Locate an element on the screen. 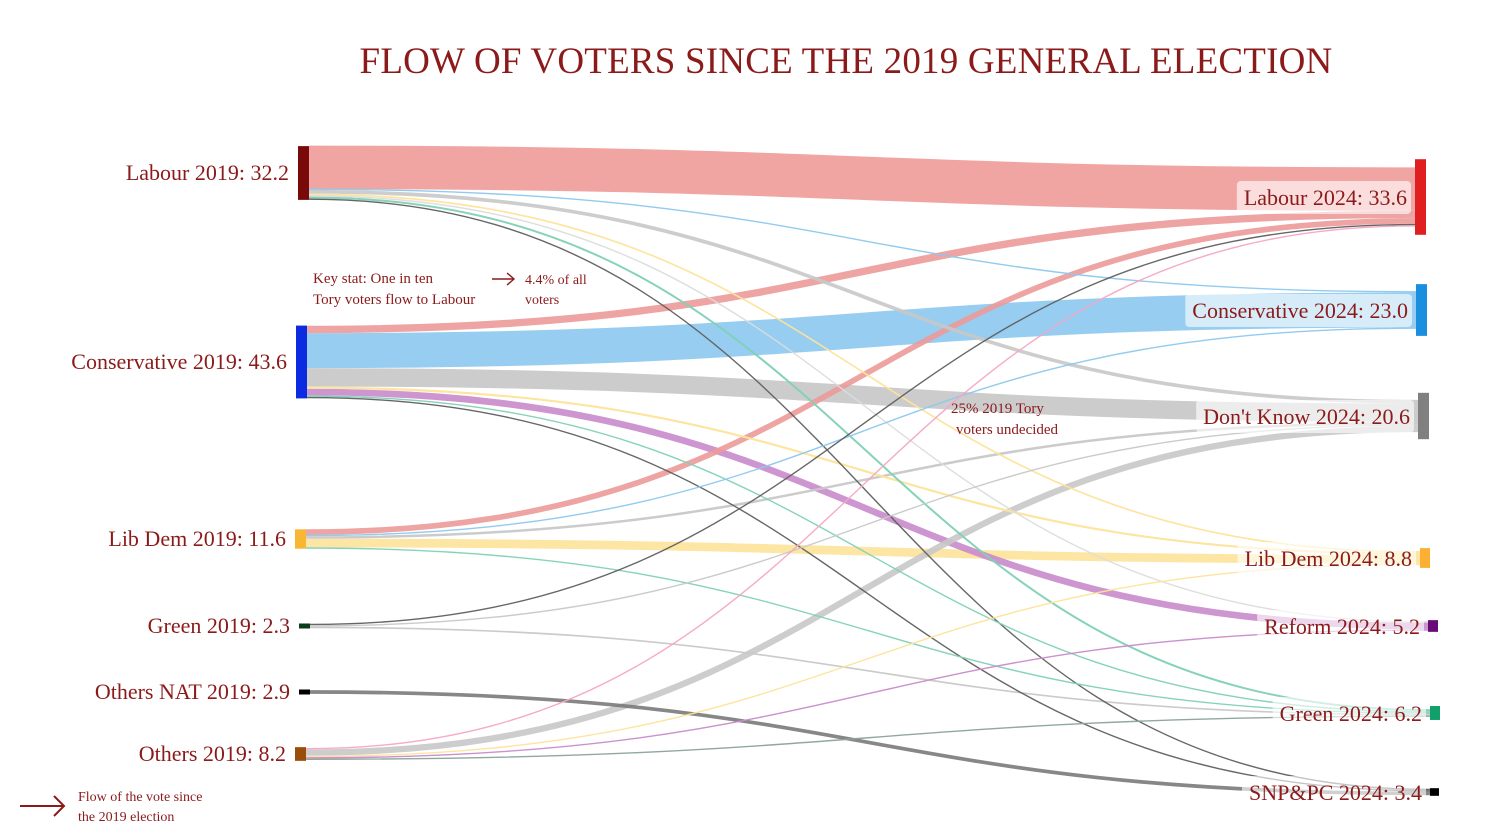 This screenshot has width=1500, height=839. label-labour-2024: Labour 2024: 33.6 is located at coordinates (1325, 197).